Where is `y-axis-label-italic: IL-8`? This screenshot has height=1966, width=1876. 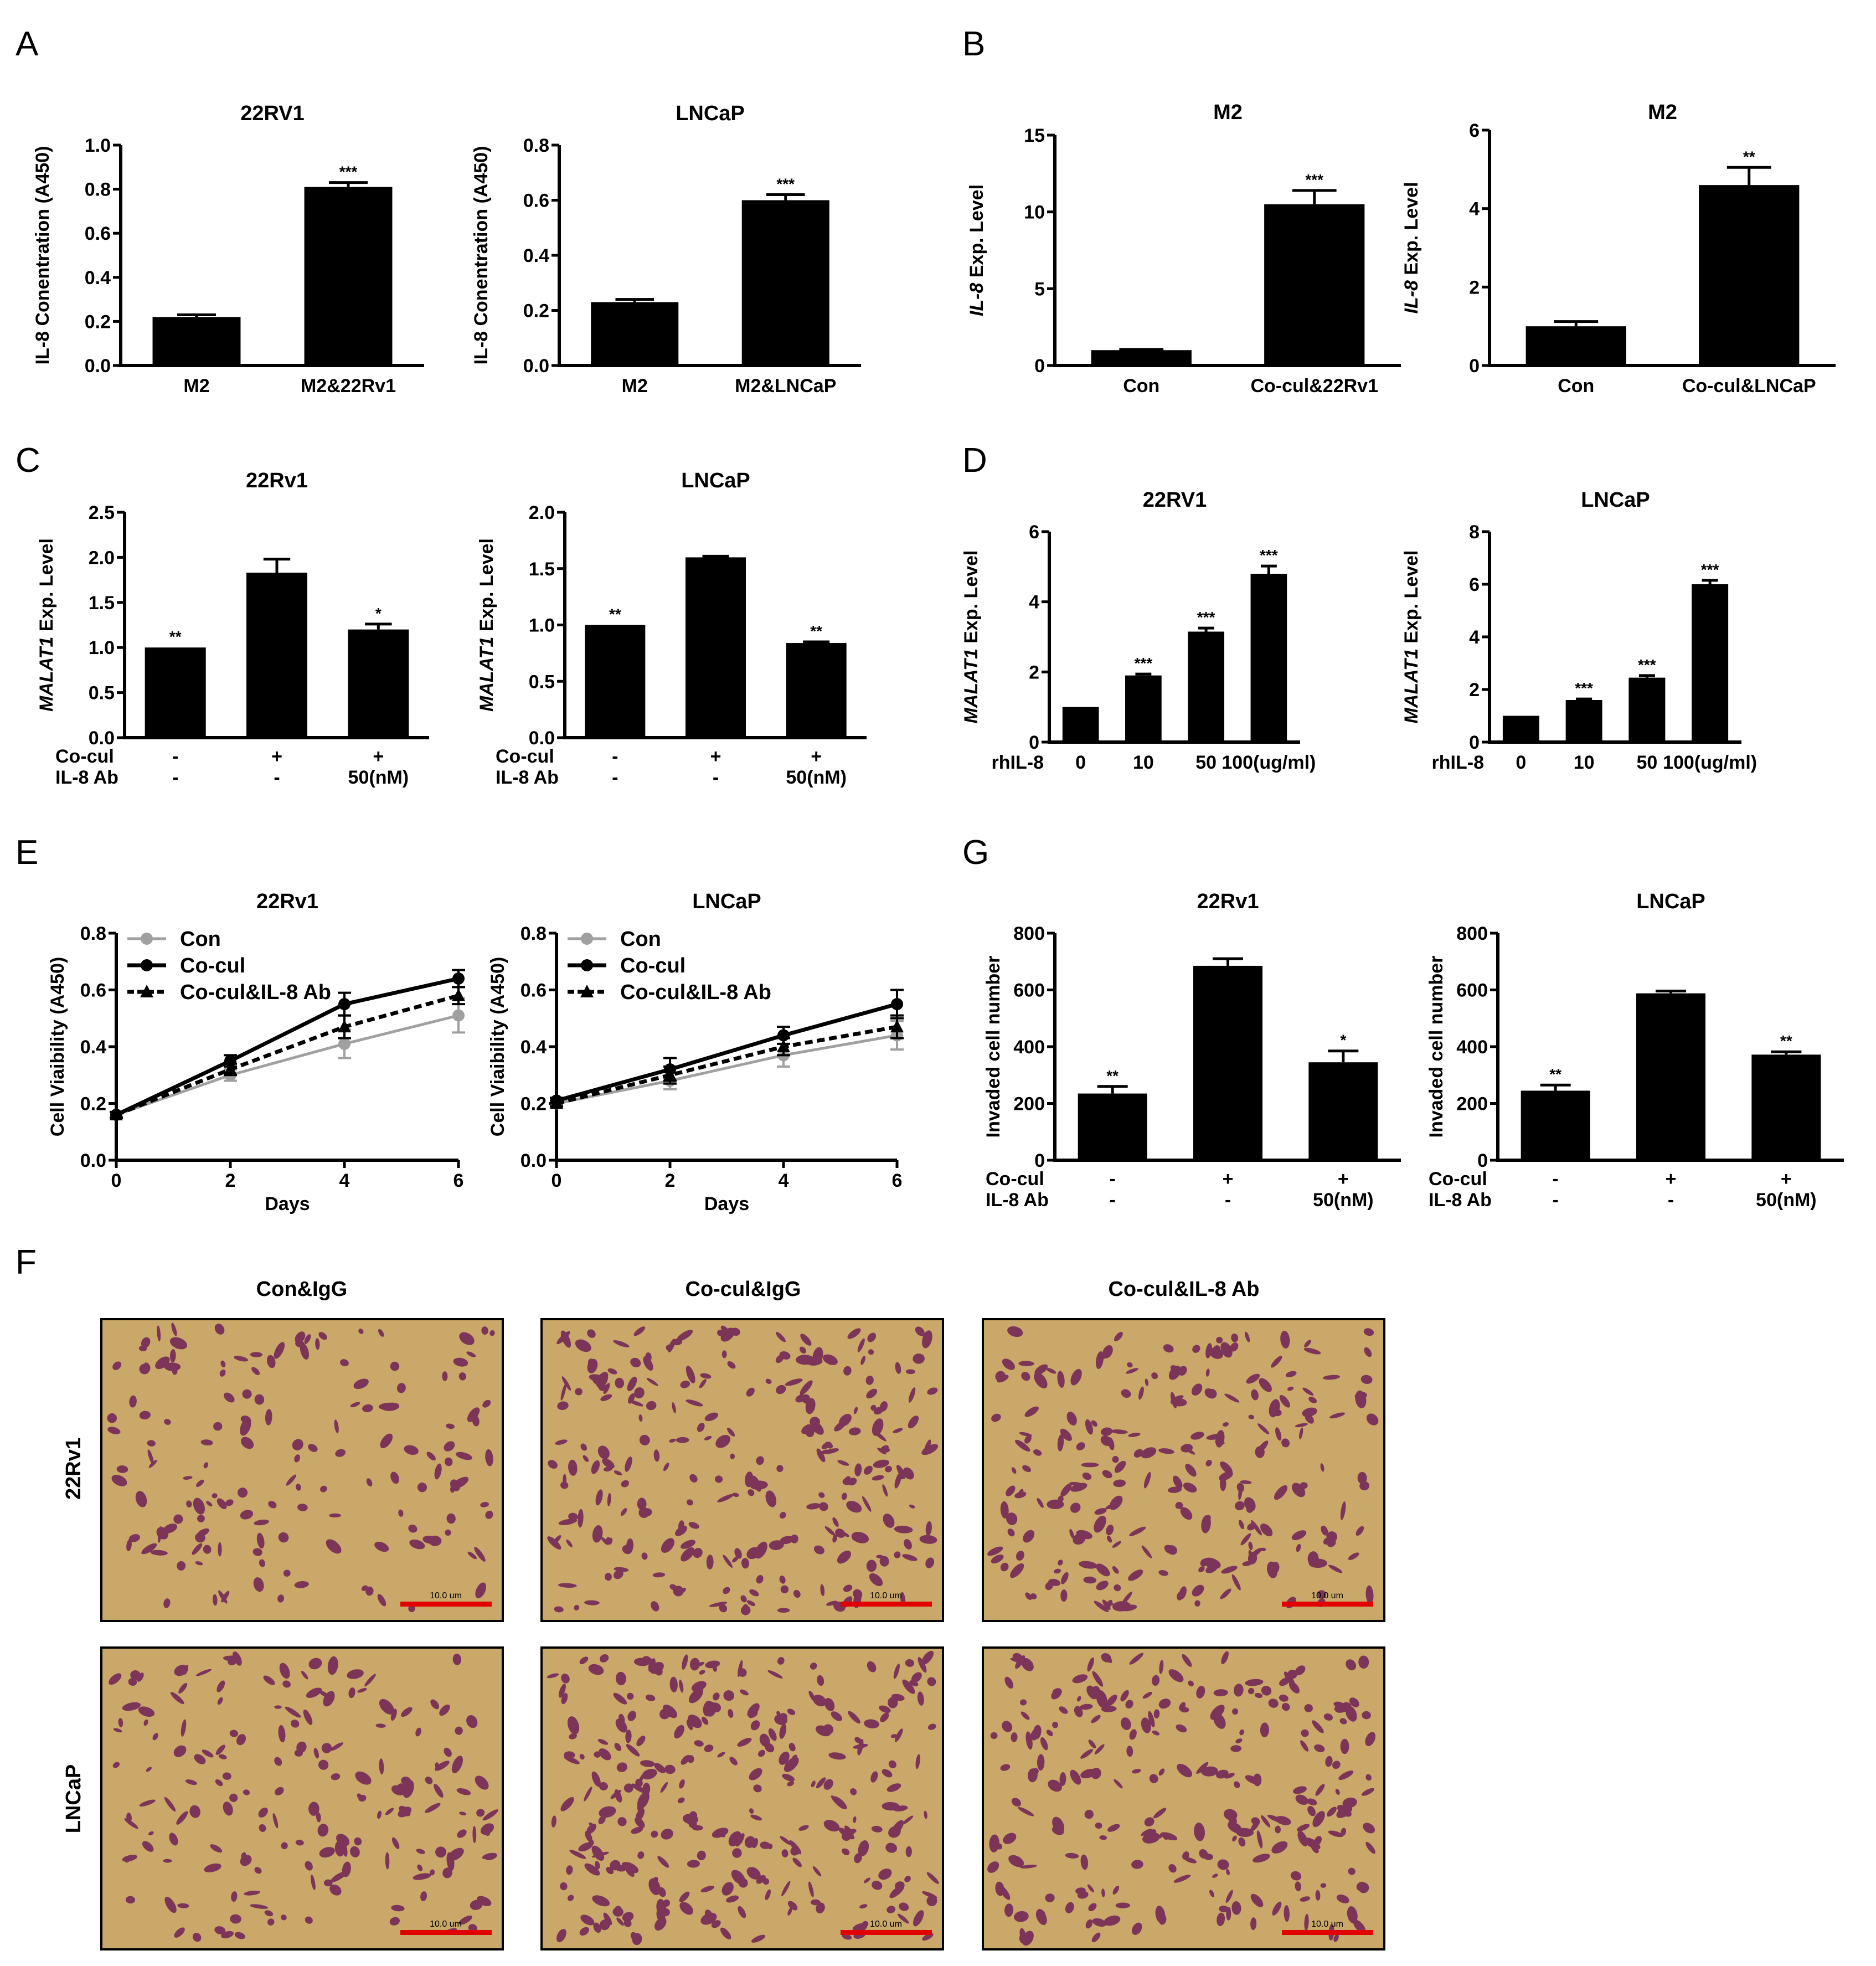
y-axis-label-italic: IL-8 is located at coordinates (977, 300).